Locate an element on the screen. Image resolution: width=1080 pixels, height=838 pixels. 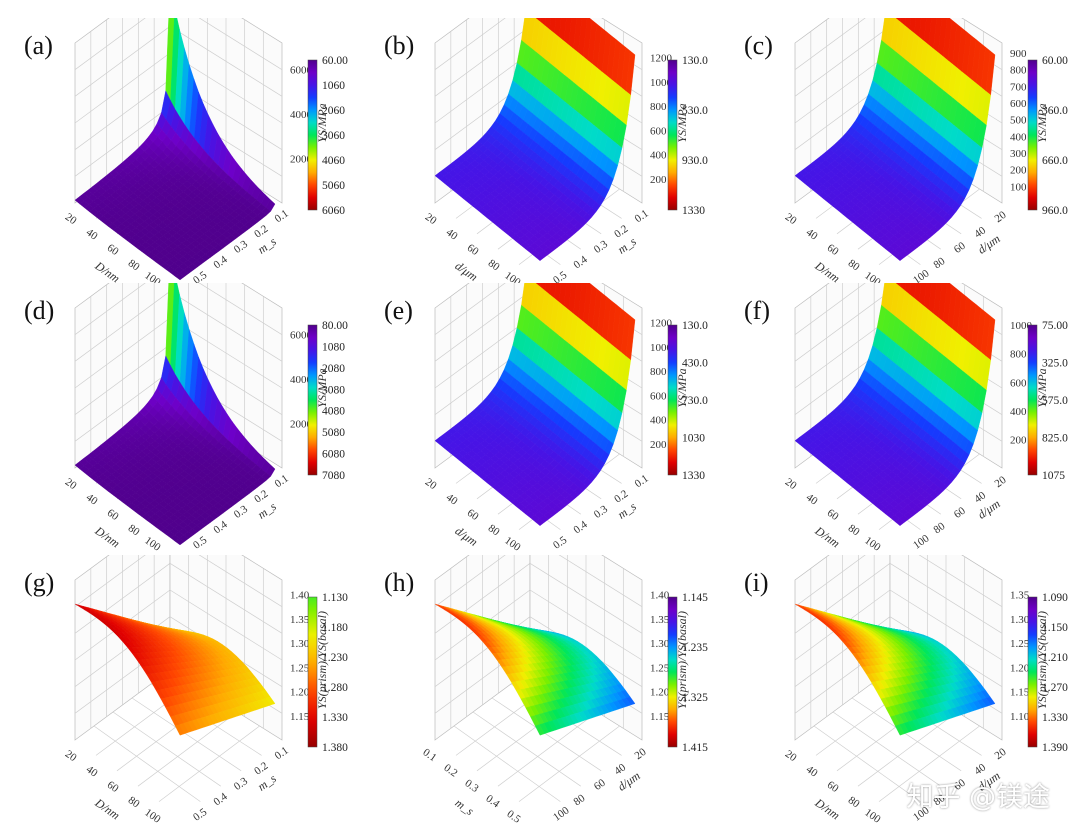
colorbar-f is located at coordinates (1032, 400).